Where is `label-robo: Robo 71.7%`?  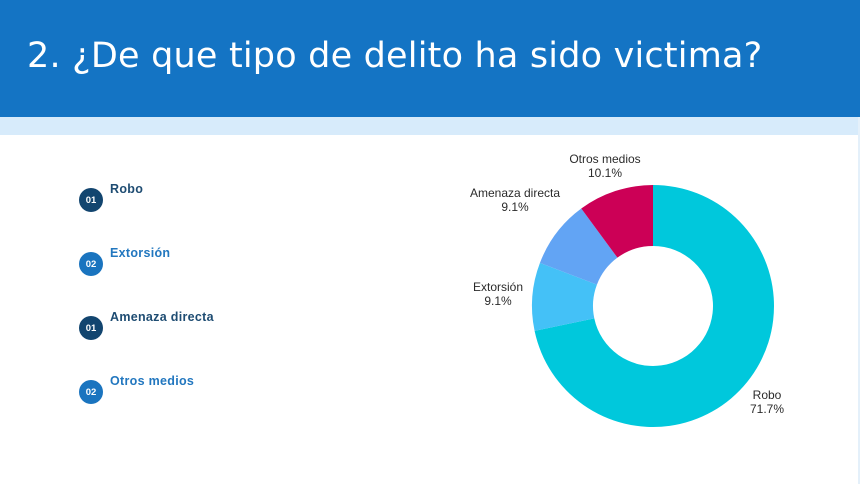 label-robo: Robo 71.7% is located at coordinates (767, 402).